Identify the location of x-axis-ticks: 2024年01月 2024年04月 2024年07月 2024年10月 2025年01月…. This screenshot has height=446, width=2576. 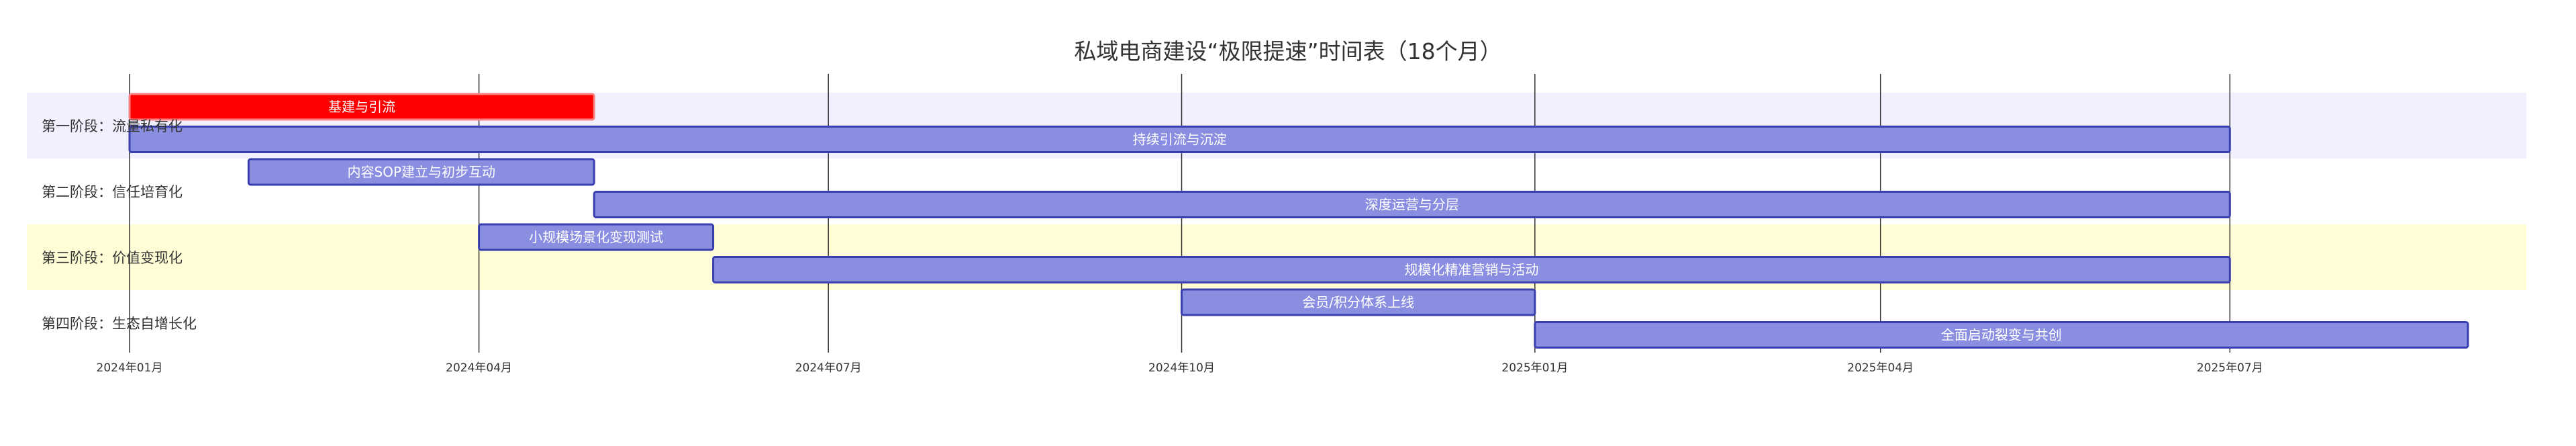
(1180, 368).